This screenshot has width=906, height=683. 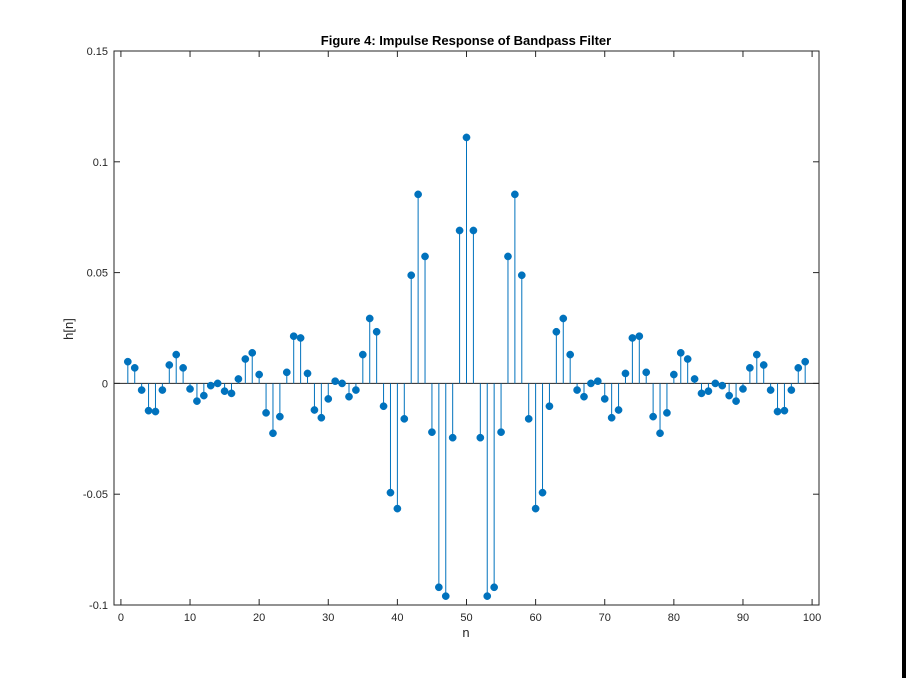 I want to click on x-tick-label: 40, so click(x=397, y=618).